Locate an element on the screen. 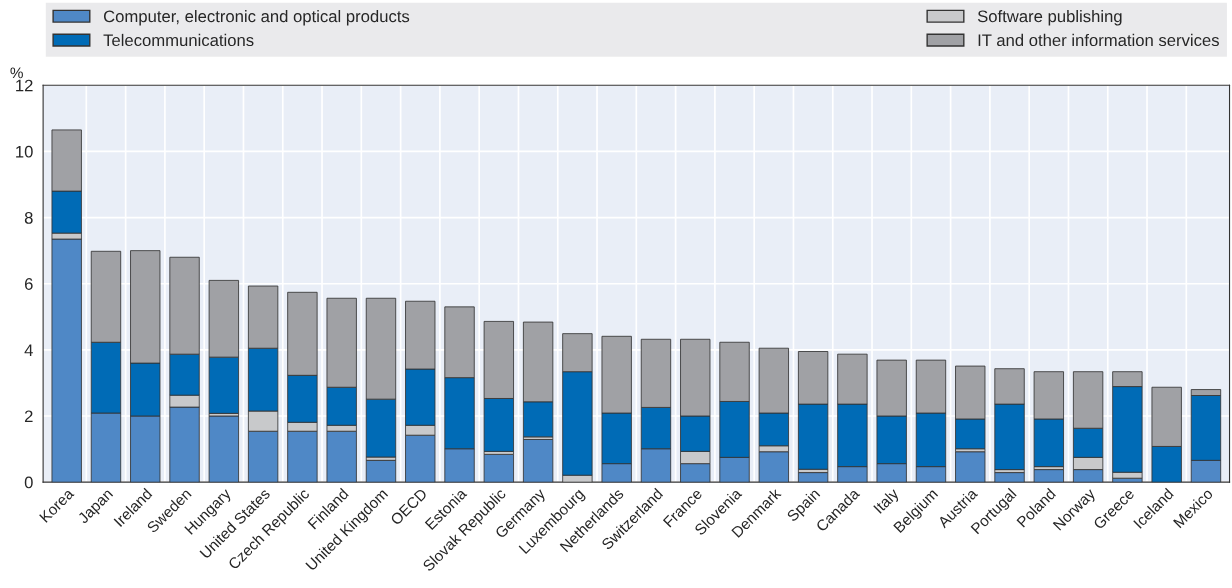 This screenshot has width=1232, height=588. y-tick-label: 12 is located at coordinates (24, 85).